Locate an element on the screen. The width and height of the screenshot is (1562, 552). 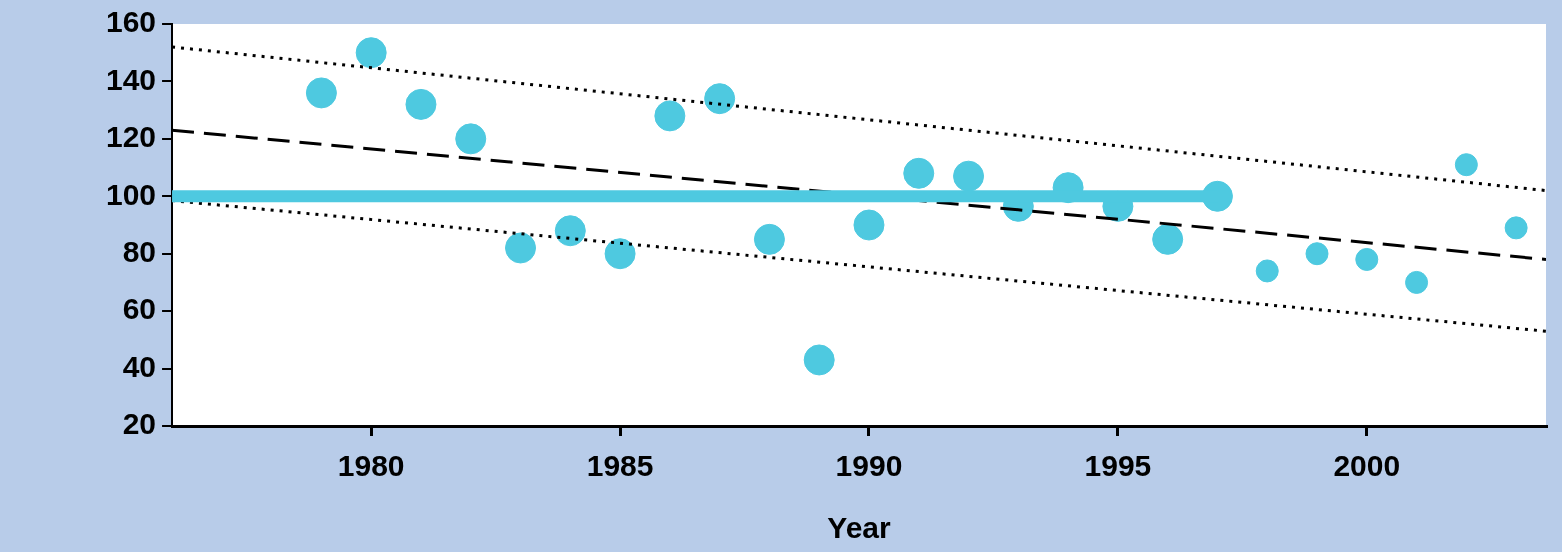
y-tick-label: 160 is located at coordinates (131, 22).